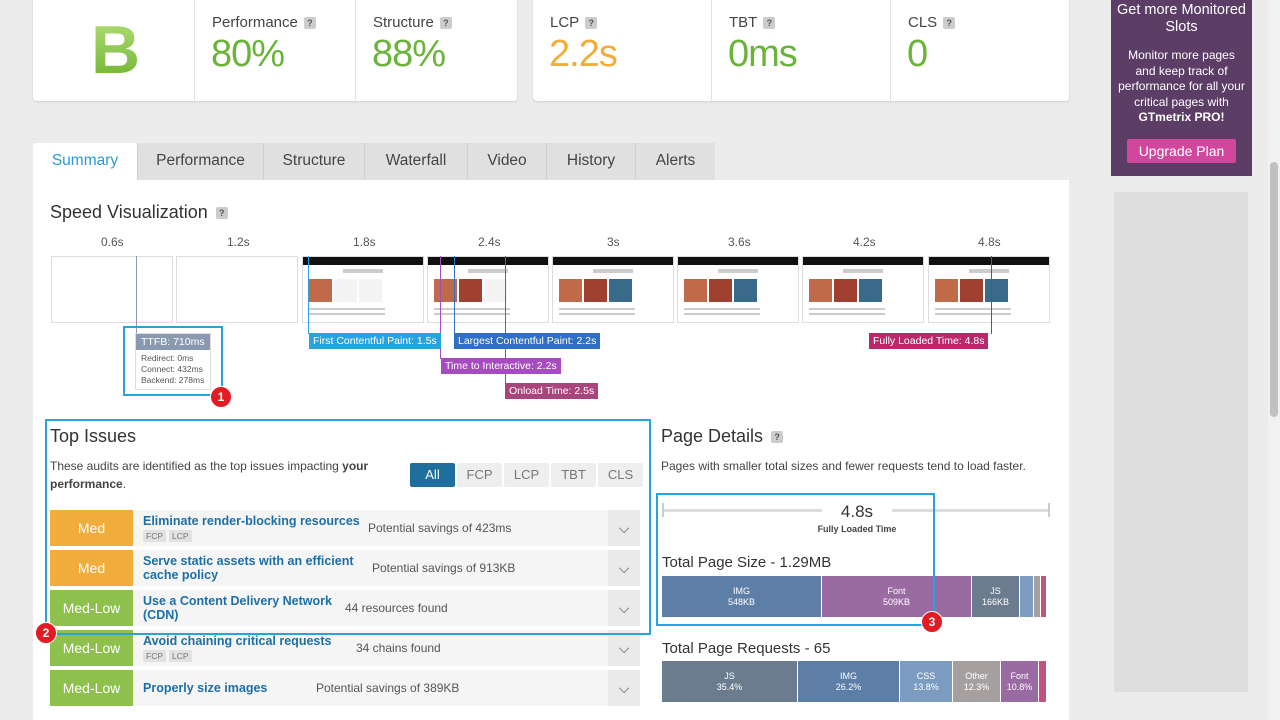 This screenshot has width=1280, height=720. What do you see at coordinates (573, 475) in the screenshot?
I see `filter-tbt: TBT` at bounding box center [573, 475].